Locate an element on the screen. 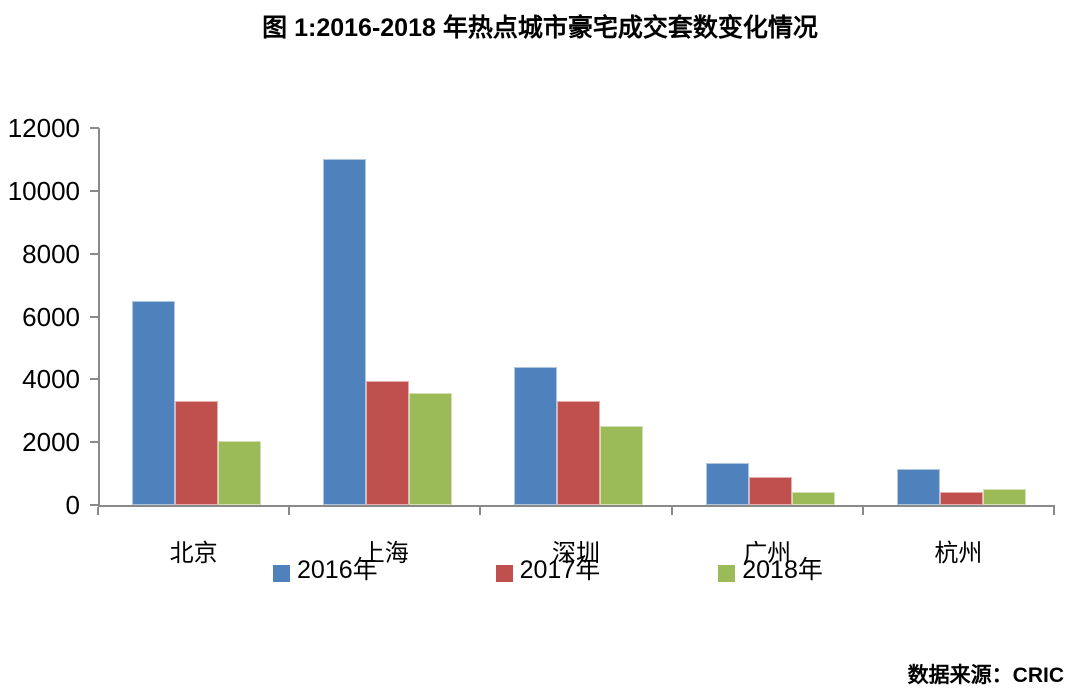  category-label-上海: 上海 is located at coordinates (384, 553).